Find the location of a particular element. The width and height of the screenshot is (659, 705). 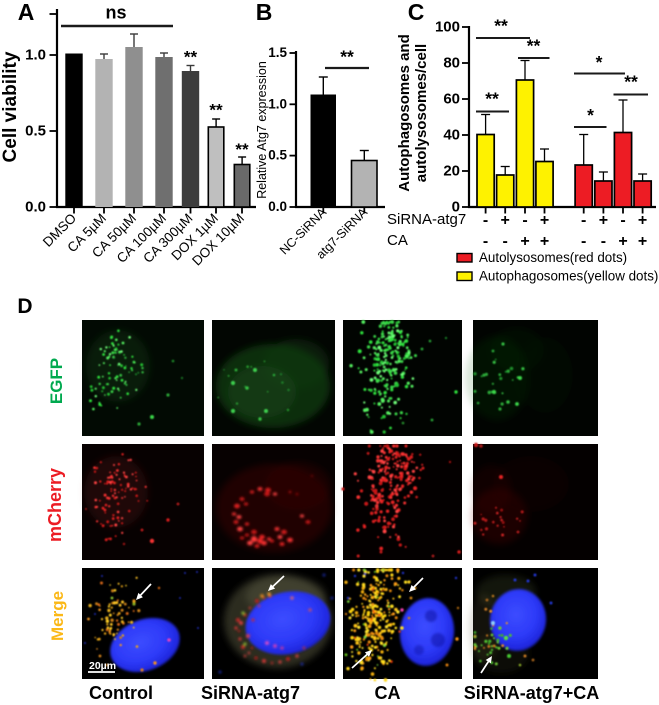

svg-text: 100 is located at coordinates (447, 27).